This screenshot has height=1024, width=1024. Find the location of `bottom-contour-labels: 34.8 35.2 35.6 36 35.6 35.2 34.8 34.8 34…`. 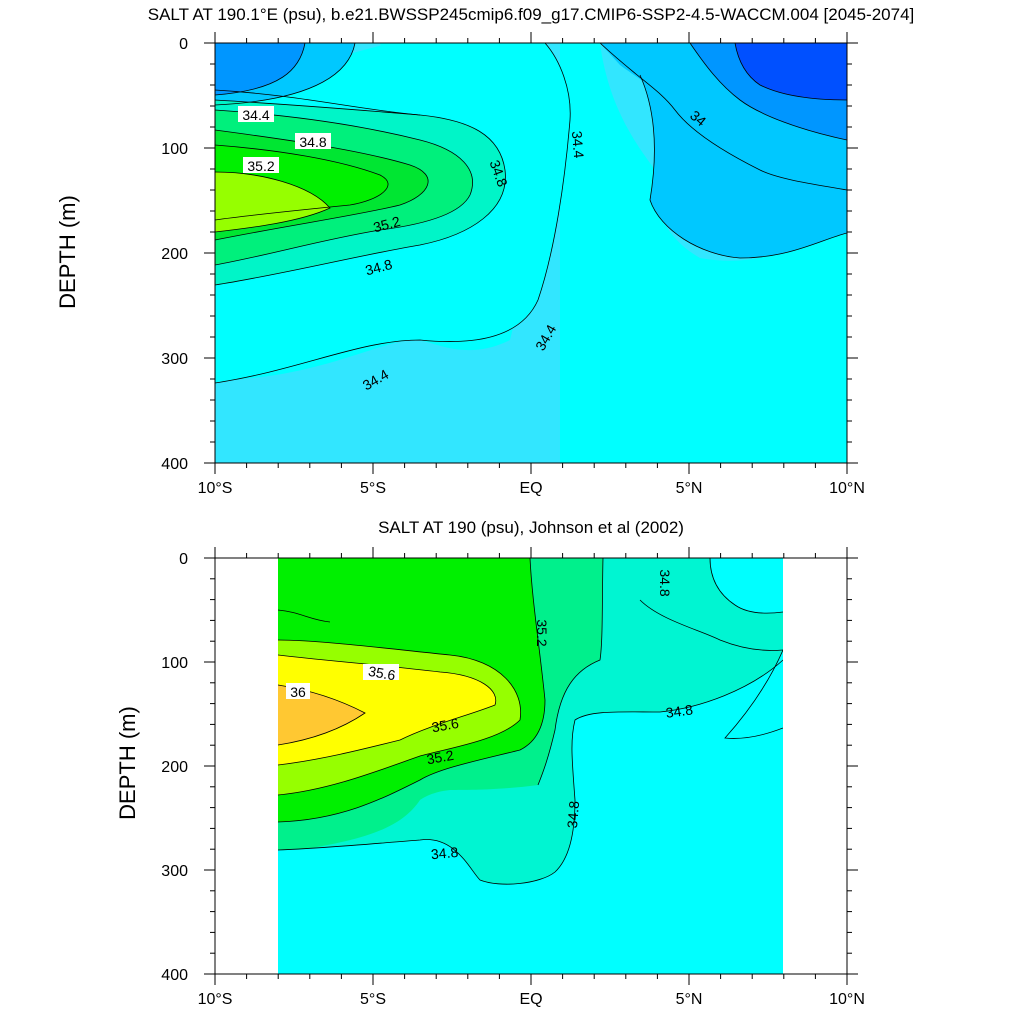

bottom-contour-labels: 34.8 35.2 35.6 36 35.6 35.2 34.8 34.8 34… is located at coordinates (492, 715).